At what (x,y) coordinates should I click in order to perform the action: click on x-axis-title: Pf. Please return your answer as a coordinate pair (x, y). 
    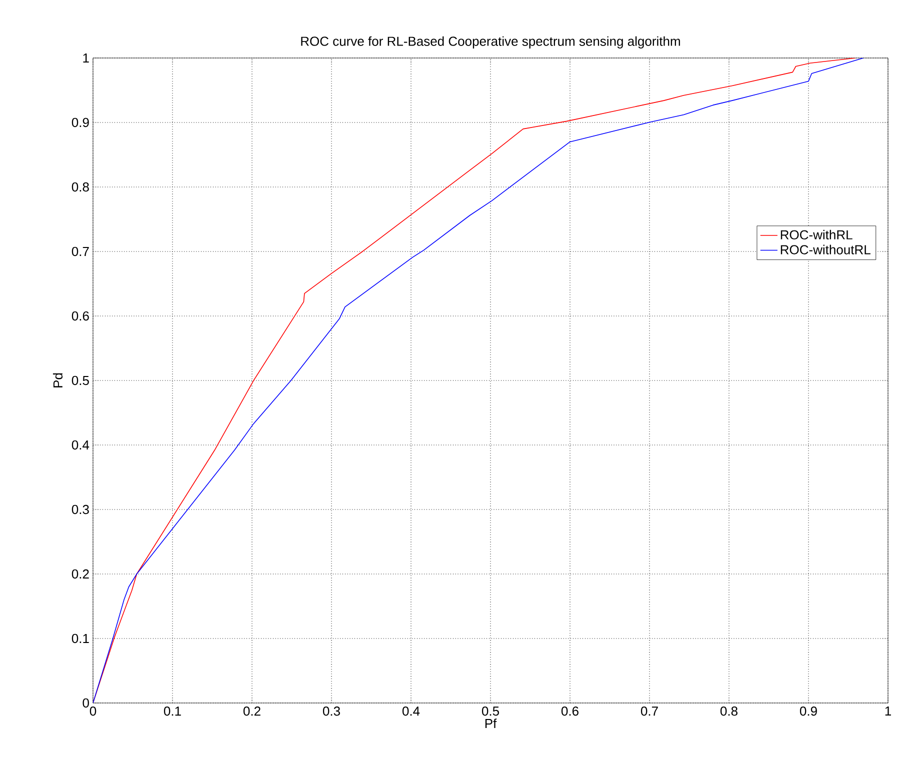
    Looking at the image, I should click on (491, 723).